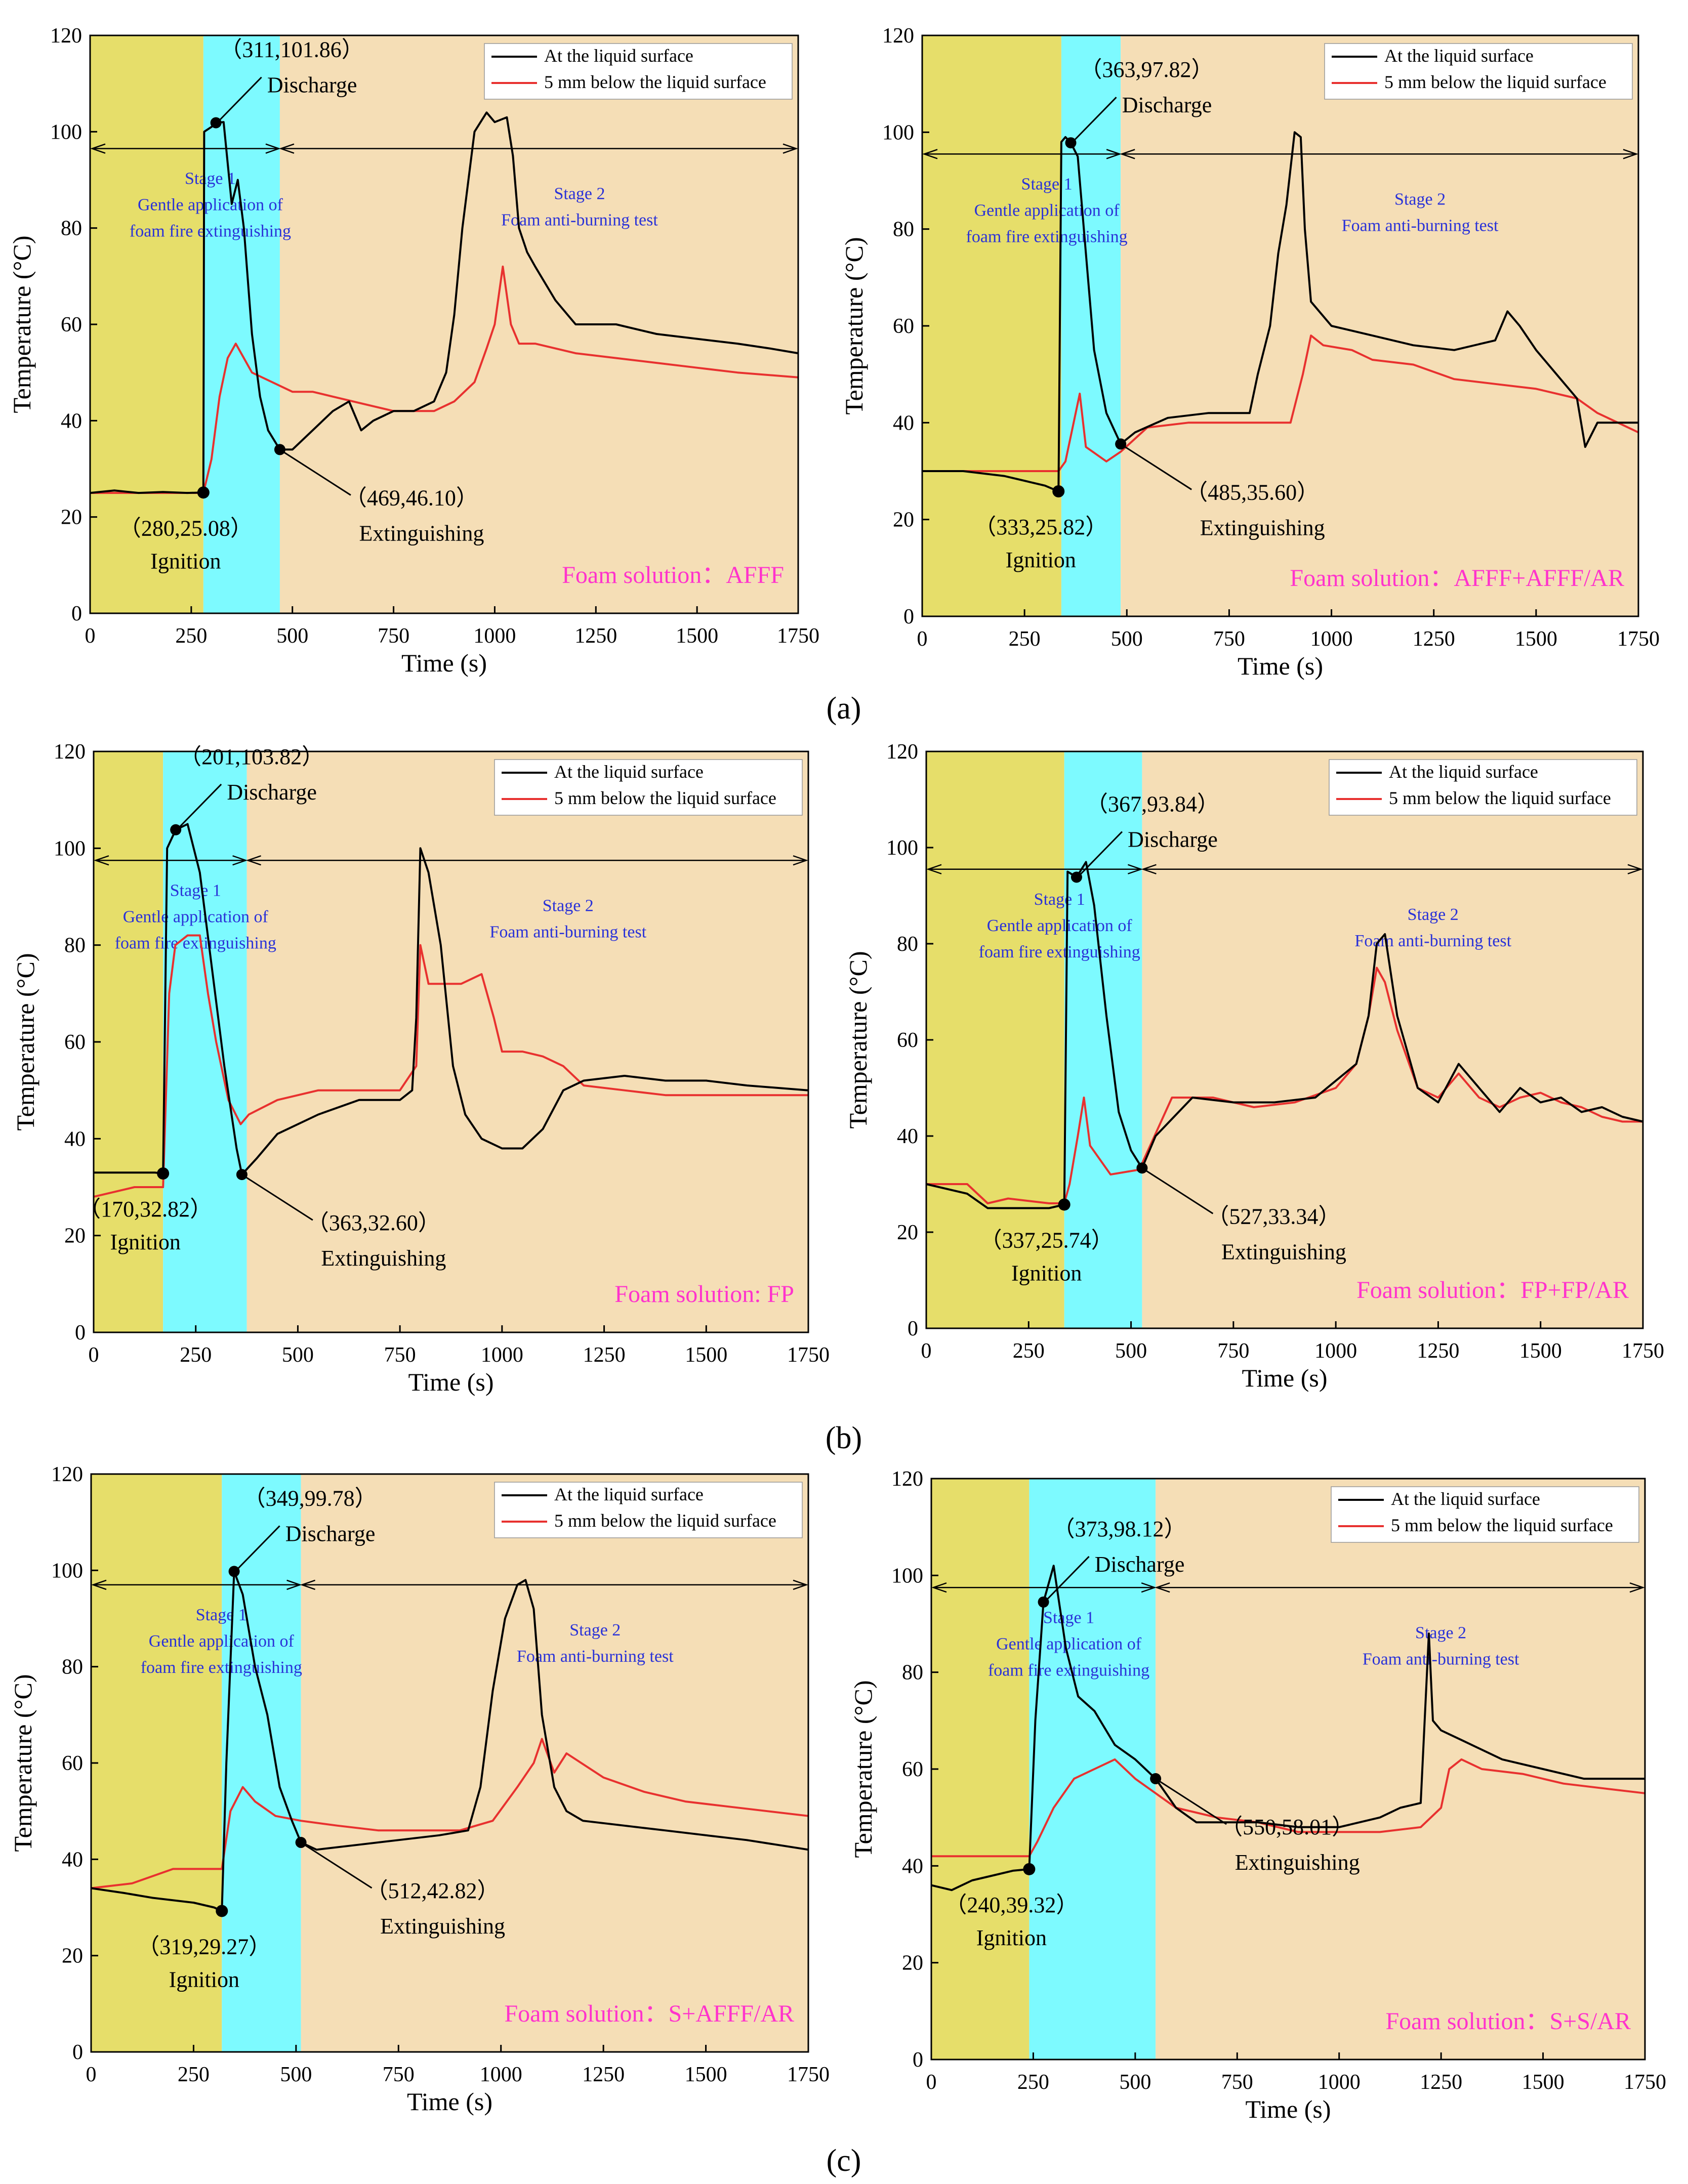  Describe the element at coordinates (1508, 2021) in the screenshot. I see `foam-solution-label: Foam solution：S+S/AR` at that location.